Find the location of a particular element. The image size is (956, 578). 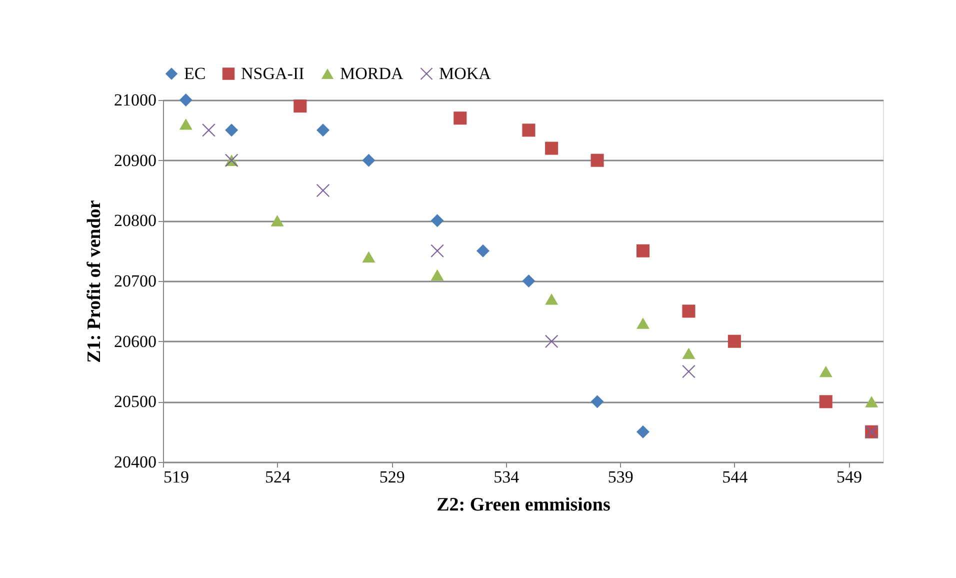

legend-label: MOKA is located at coordinates (465, 73).